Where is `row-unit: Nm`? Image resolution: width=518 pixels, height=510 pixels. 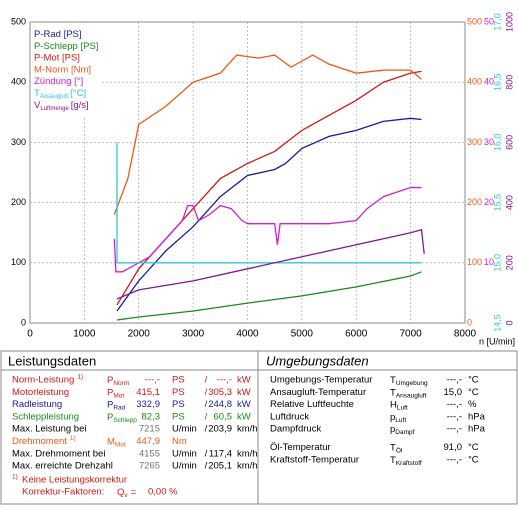 row-unit: Nm is located at coordinates (179, 441).